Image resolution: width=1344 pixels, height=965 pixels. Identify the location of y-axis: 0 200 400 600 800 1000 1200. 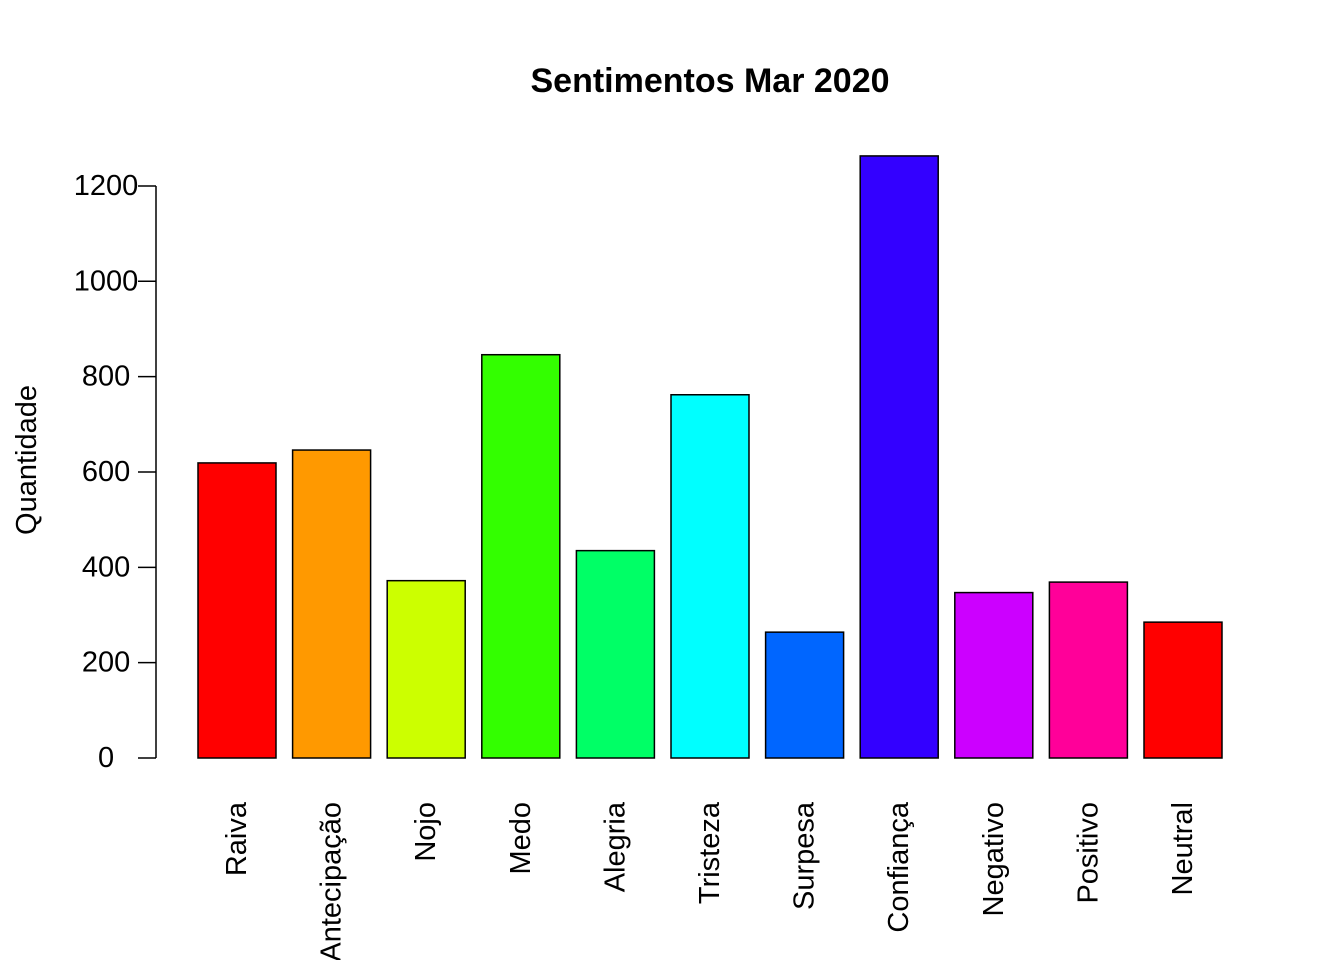
(115, 472).